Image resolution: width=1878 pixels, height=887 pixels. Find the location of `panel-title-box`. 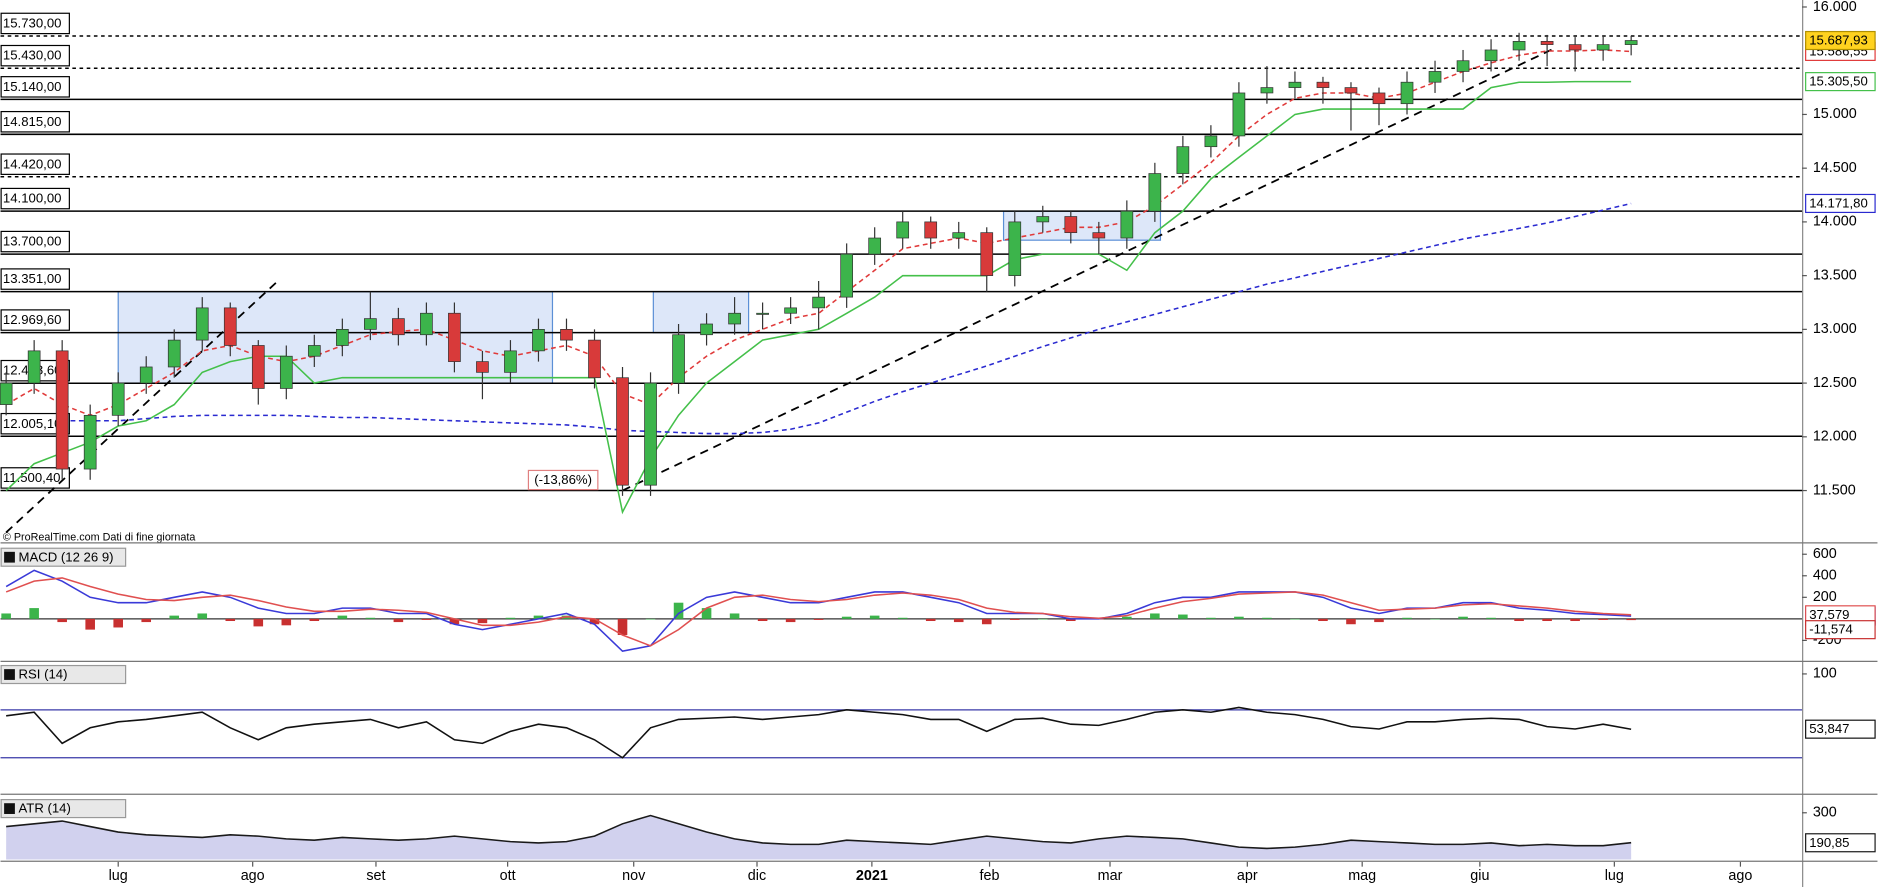

panel-title-box is located at coordinates (63, 674).